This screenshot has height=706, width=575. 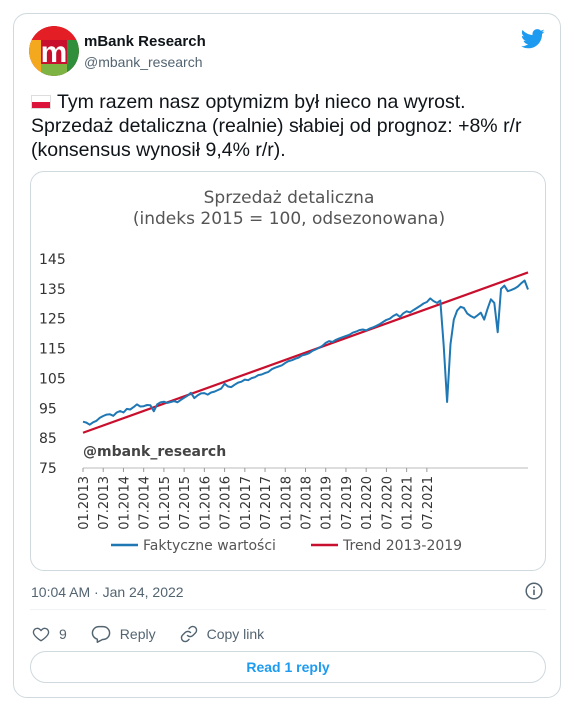 What do you see at coordinates (52, 320) in the screenshot?
I see `y-tick-label: 125` at bounding box center [52, 320].